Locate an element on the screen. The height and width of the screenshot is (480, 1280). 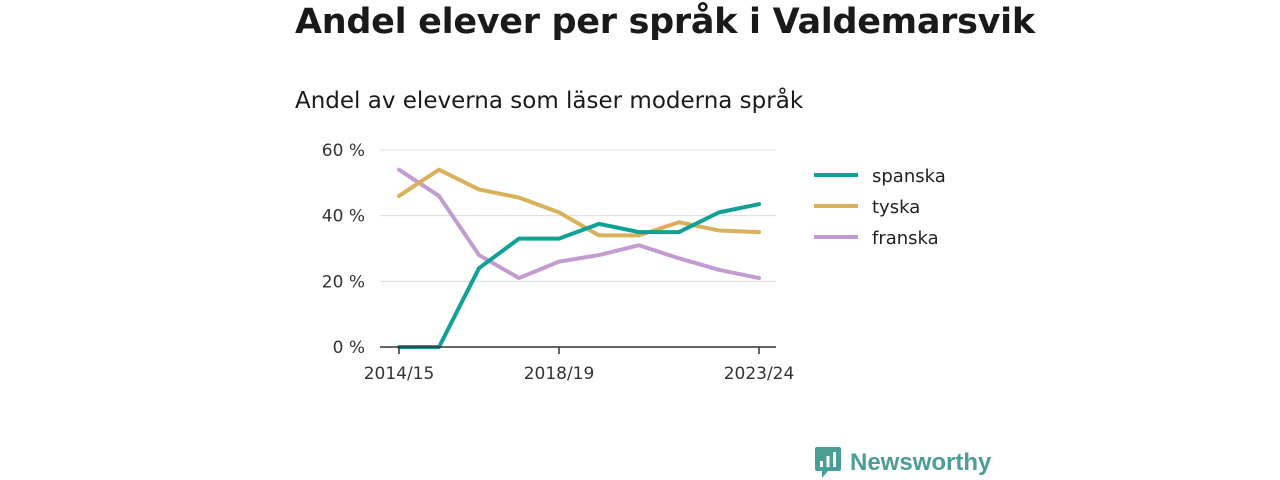
series-line-franska is located at coordinates (579, 224).